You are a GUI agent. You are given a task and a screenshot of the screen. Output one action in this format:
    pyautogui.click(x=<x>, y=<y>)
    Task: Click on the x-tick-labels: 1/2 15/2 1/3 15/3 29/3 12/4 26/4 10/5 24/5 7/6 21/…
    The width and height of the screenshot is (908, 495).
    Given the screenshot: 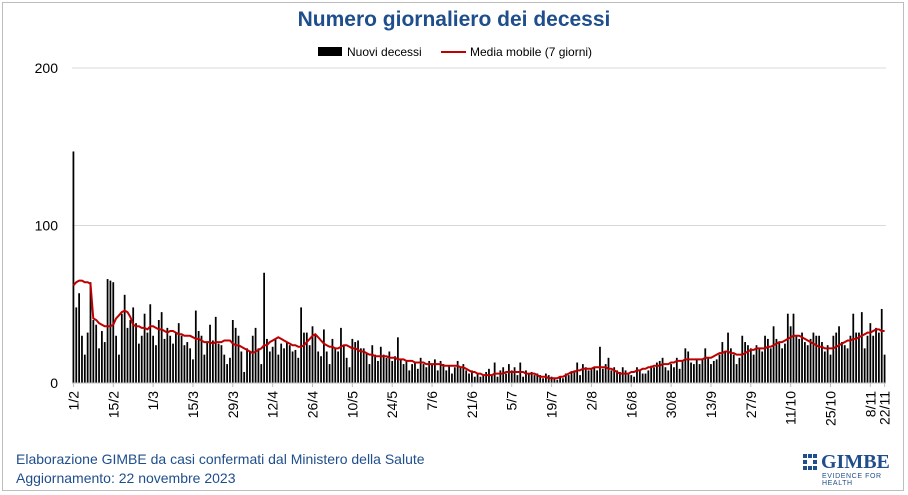 What is the action you would take?
    pyautogui.click(x=479, y=404)
    